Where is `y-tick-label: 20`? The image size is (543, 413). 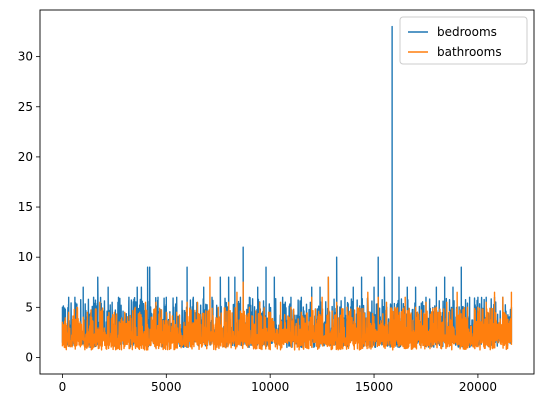 y-tick-label: 20 is located at coordinates (25, 157).